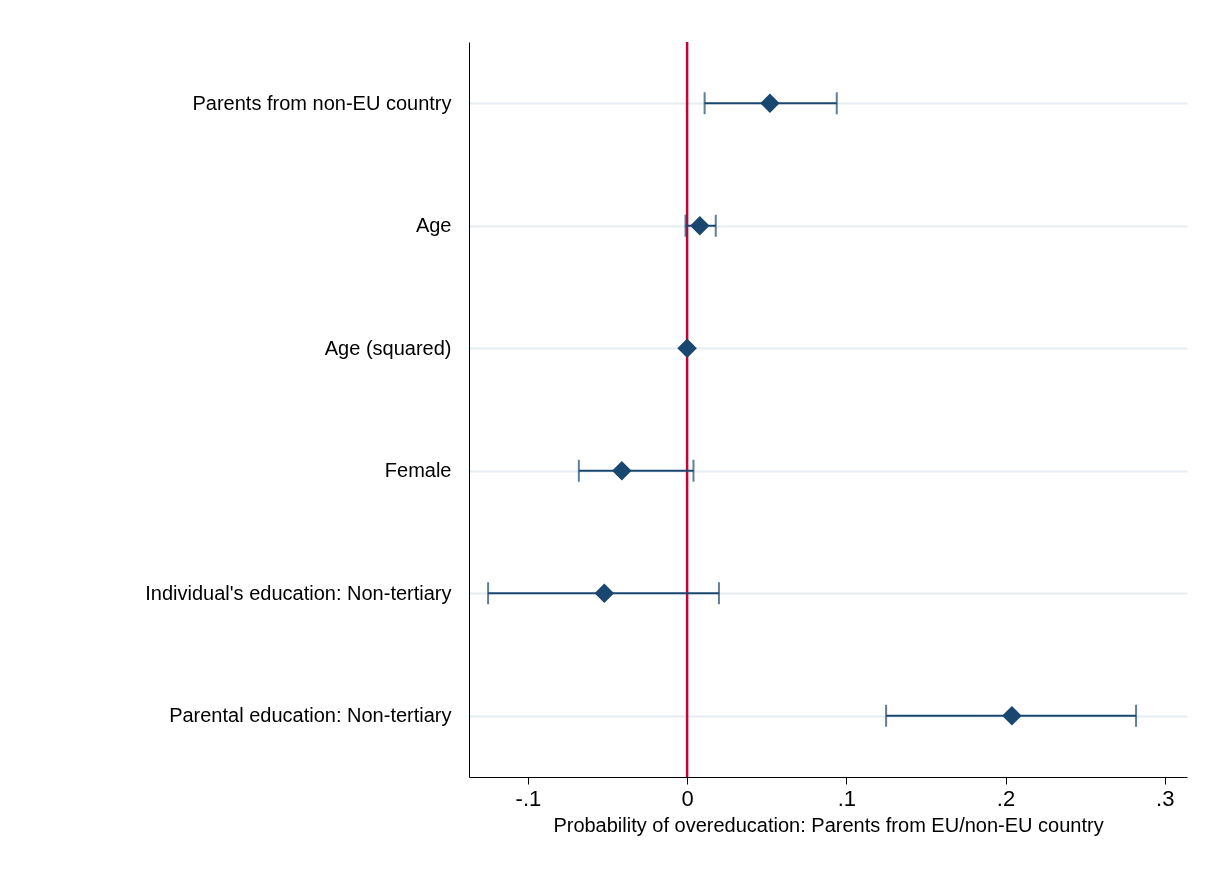  I want to click on y-tick-label: Individual's education: Non-tertiary, so click(298, 592).